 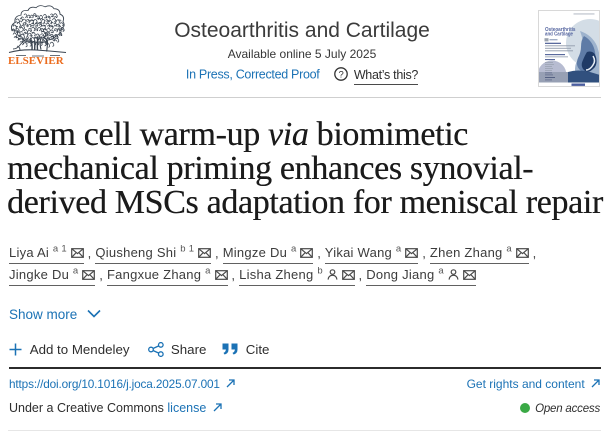 What do you see at coordinates (560, 30) in the screenshot?
I see `svg-text: Osteoarthritis` at bounding box center [560, 30].